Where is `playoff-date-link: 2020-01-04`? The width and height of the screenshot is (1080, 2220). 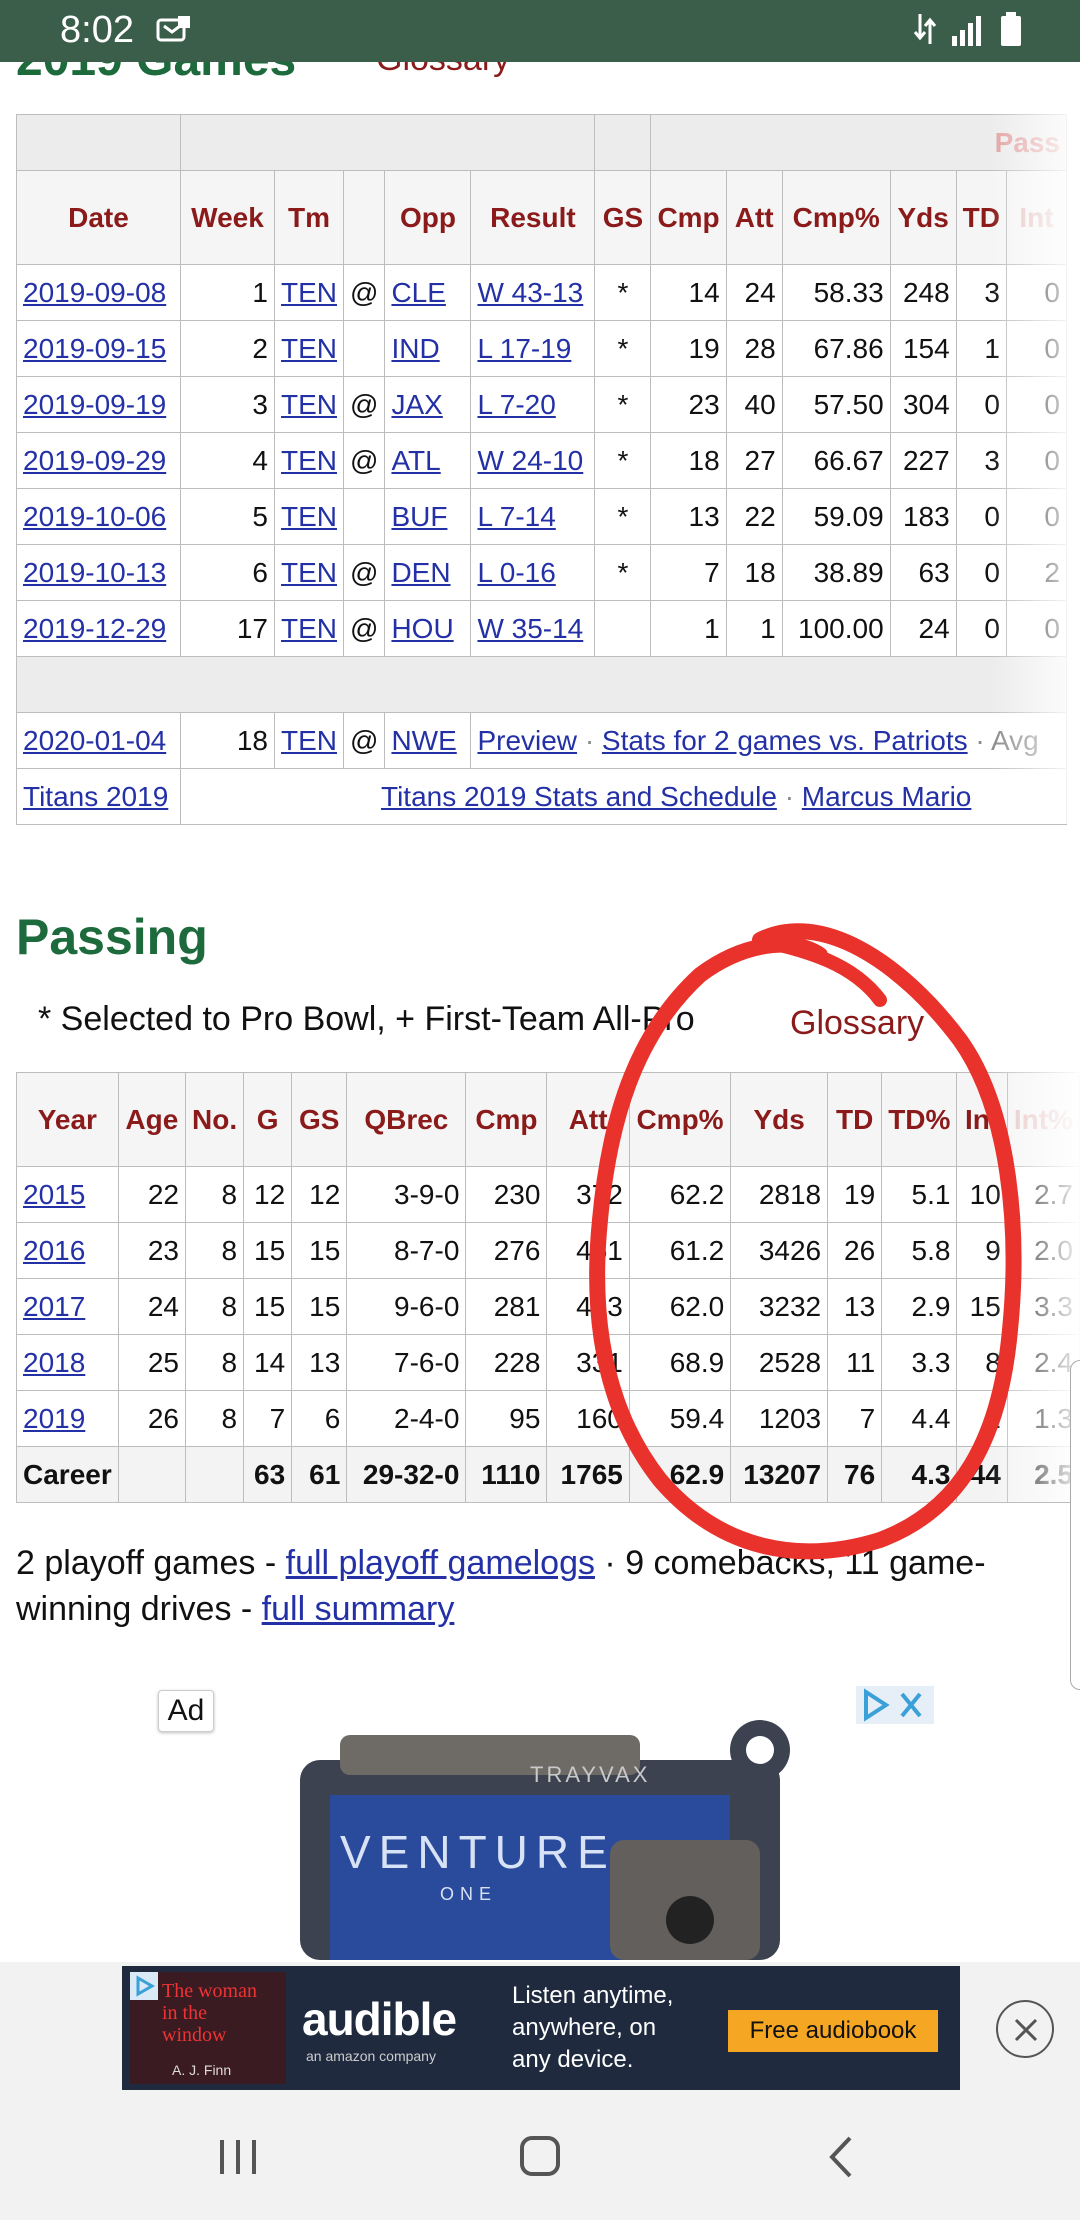 playoff-date-link: 2020-01-04 is located at coordinates (95, 740).